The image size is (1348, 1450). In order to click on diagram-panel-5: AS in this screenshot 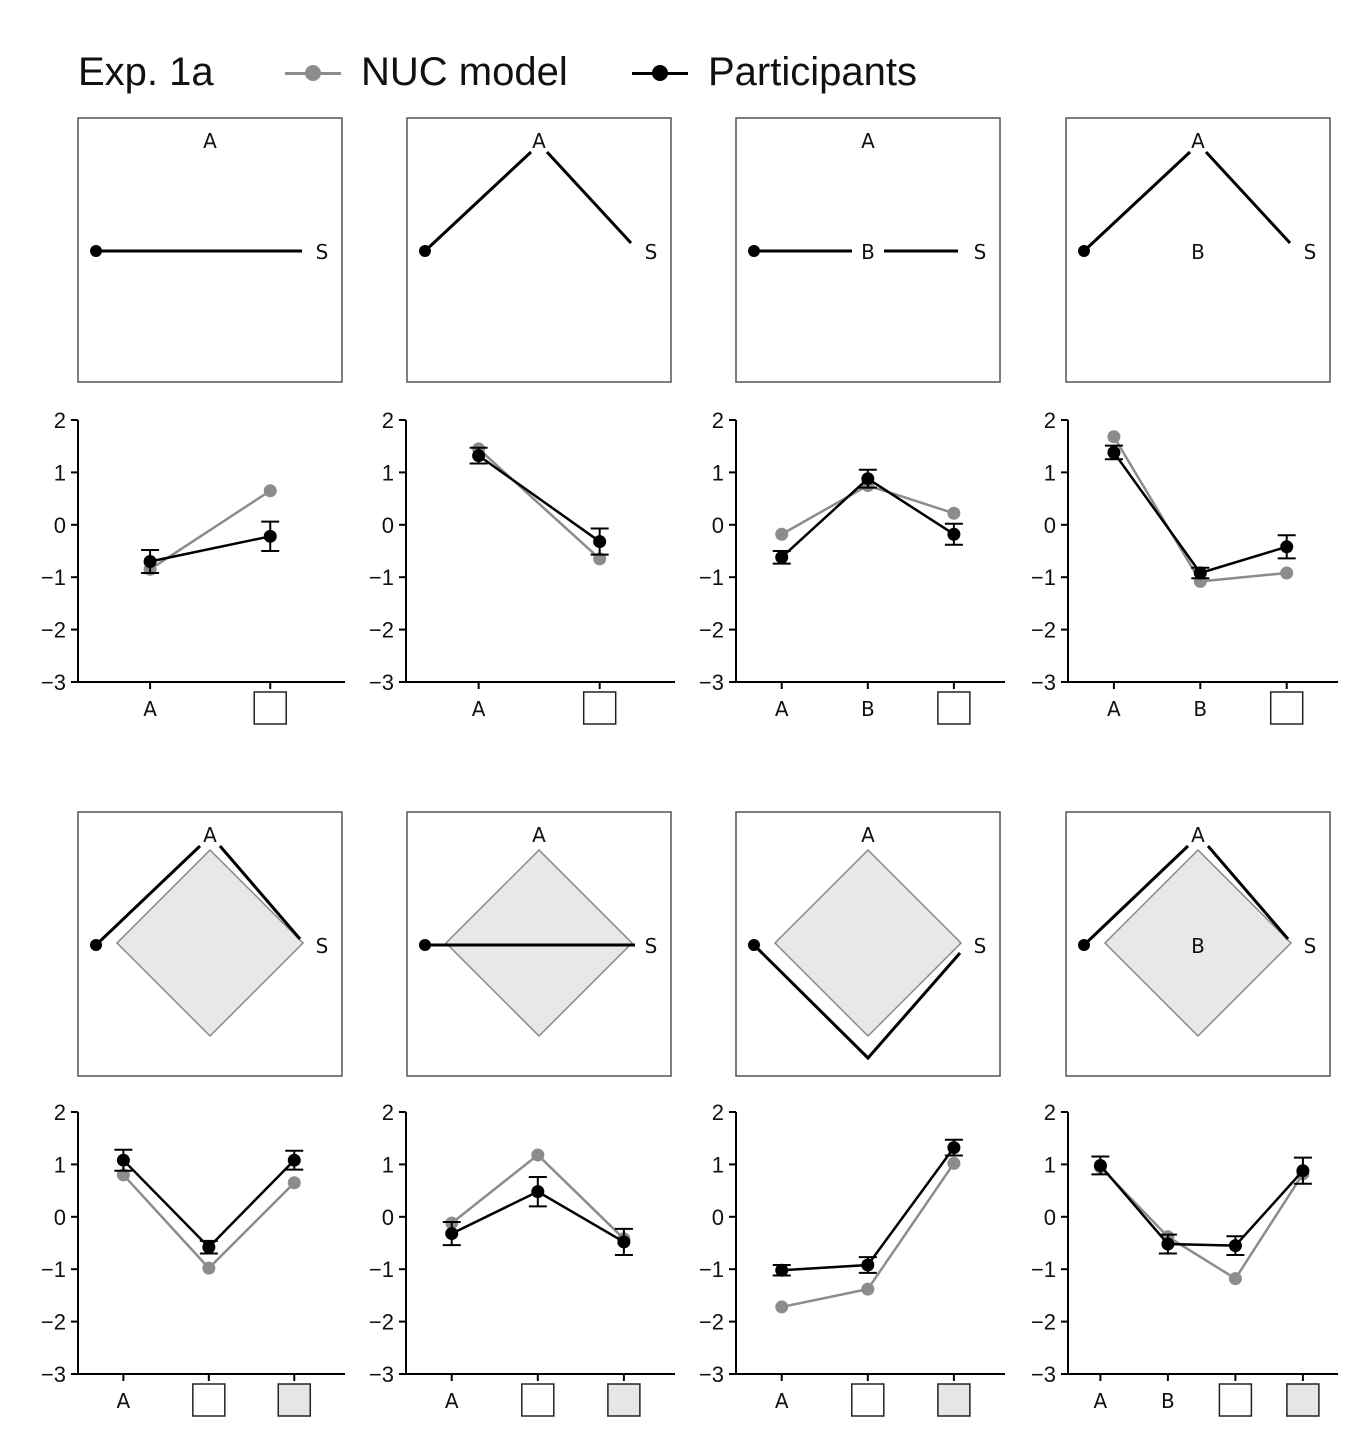, I will do `click(210, 944)`.